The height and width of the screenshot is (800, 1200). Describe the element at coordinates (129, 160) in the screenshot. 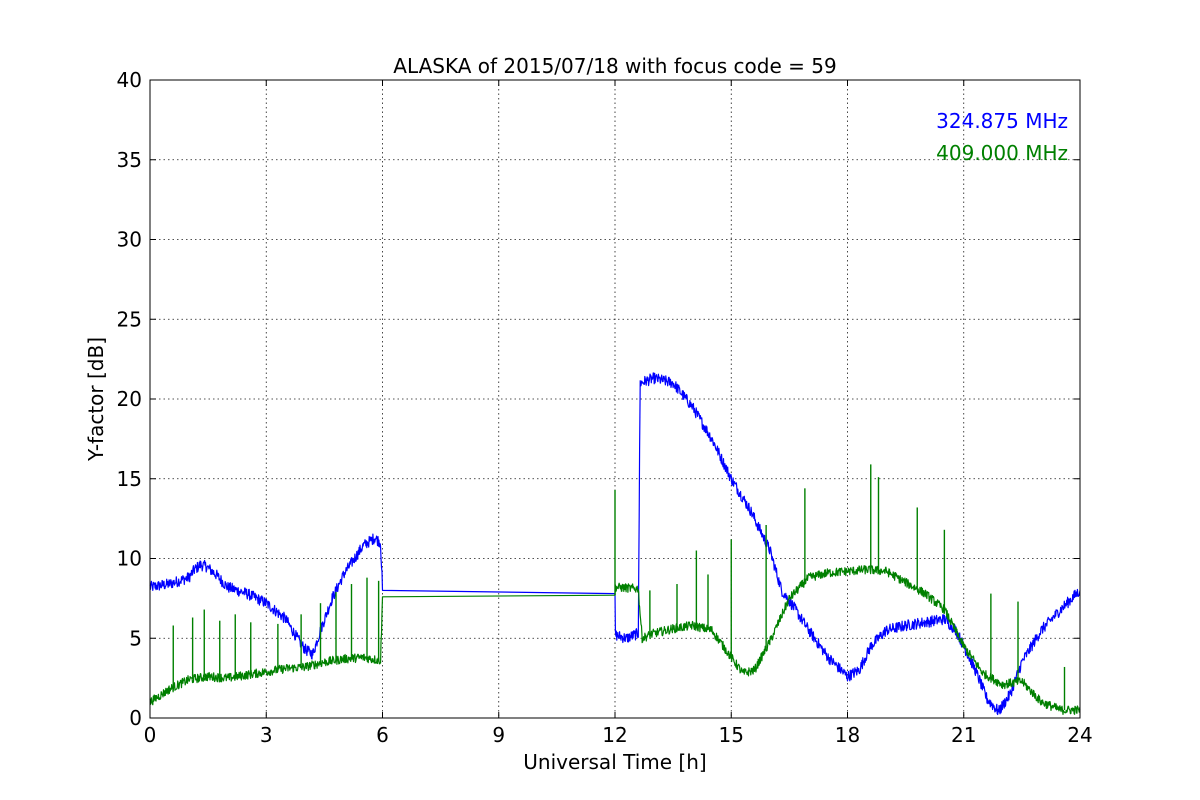

I see `y-tick-label: 35` at that location.